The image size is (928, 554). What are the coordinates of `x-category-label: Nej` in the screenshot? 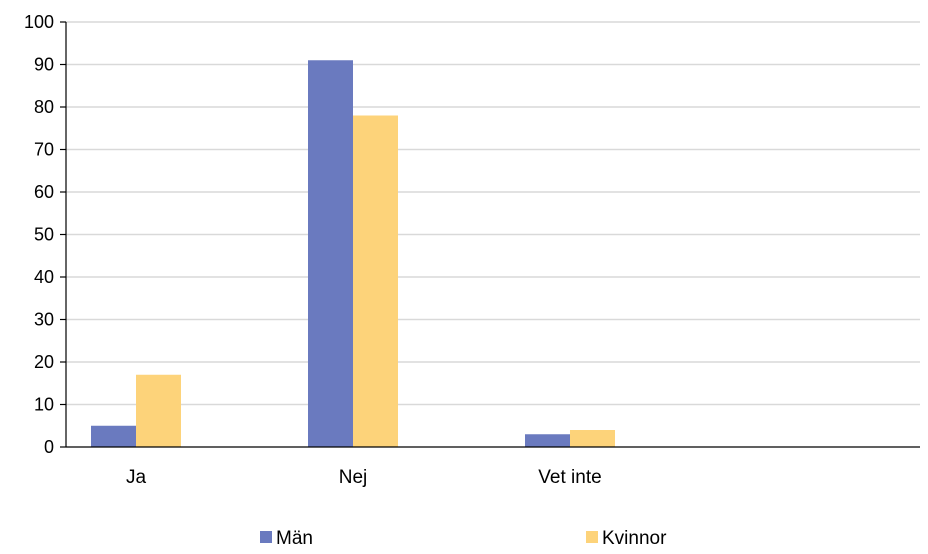 It's located at (353, 477).